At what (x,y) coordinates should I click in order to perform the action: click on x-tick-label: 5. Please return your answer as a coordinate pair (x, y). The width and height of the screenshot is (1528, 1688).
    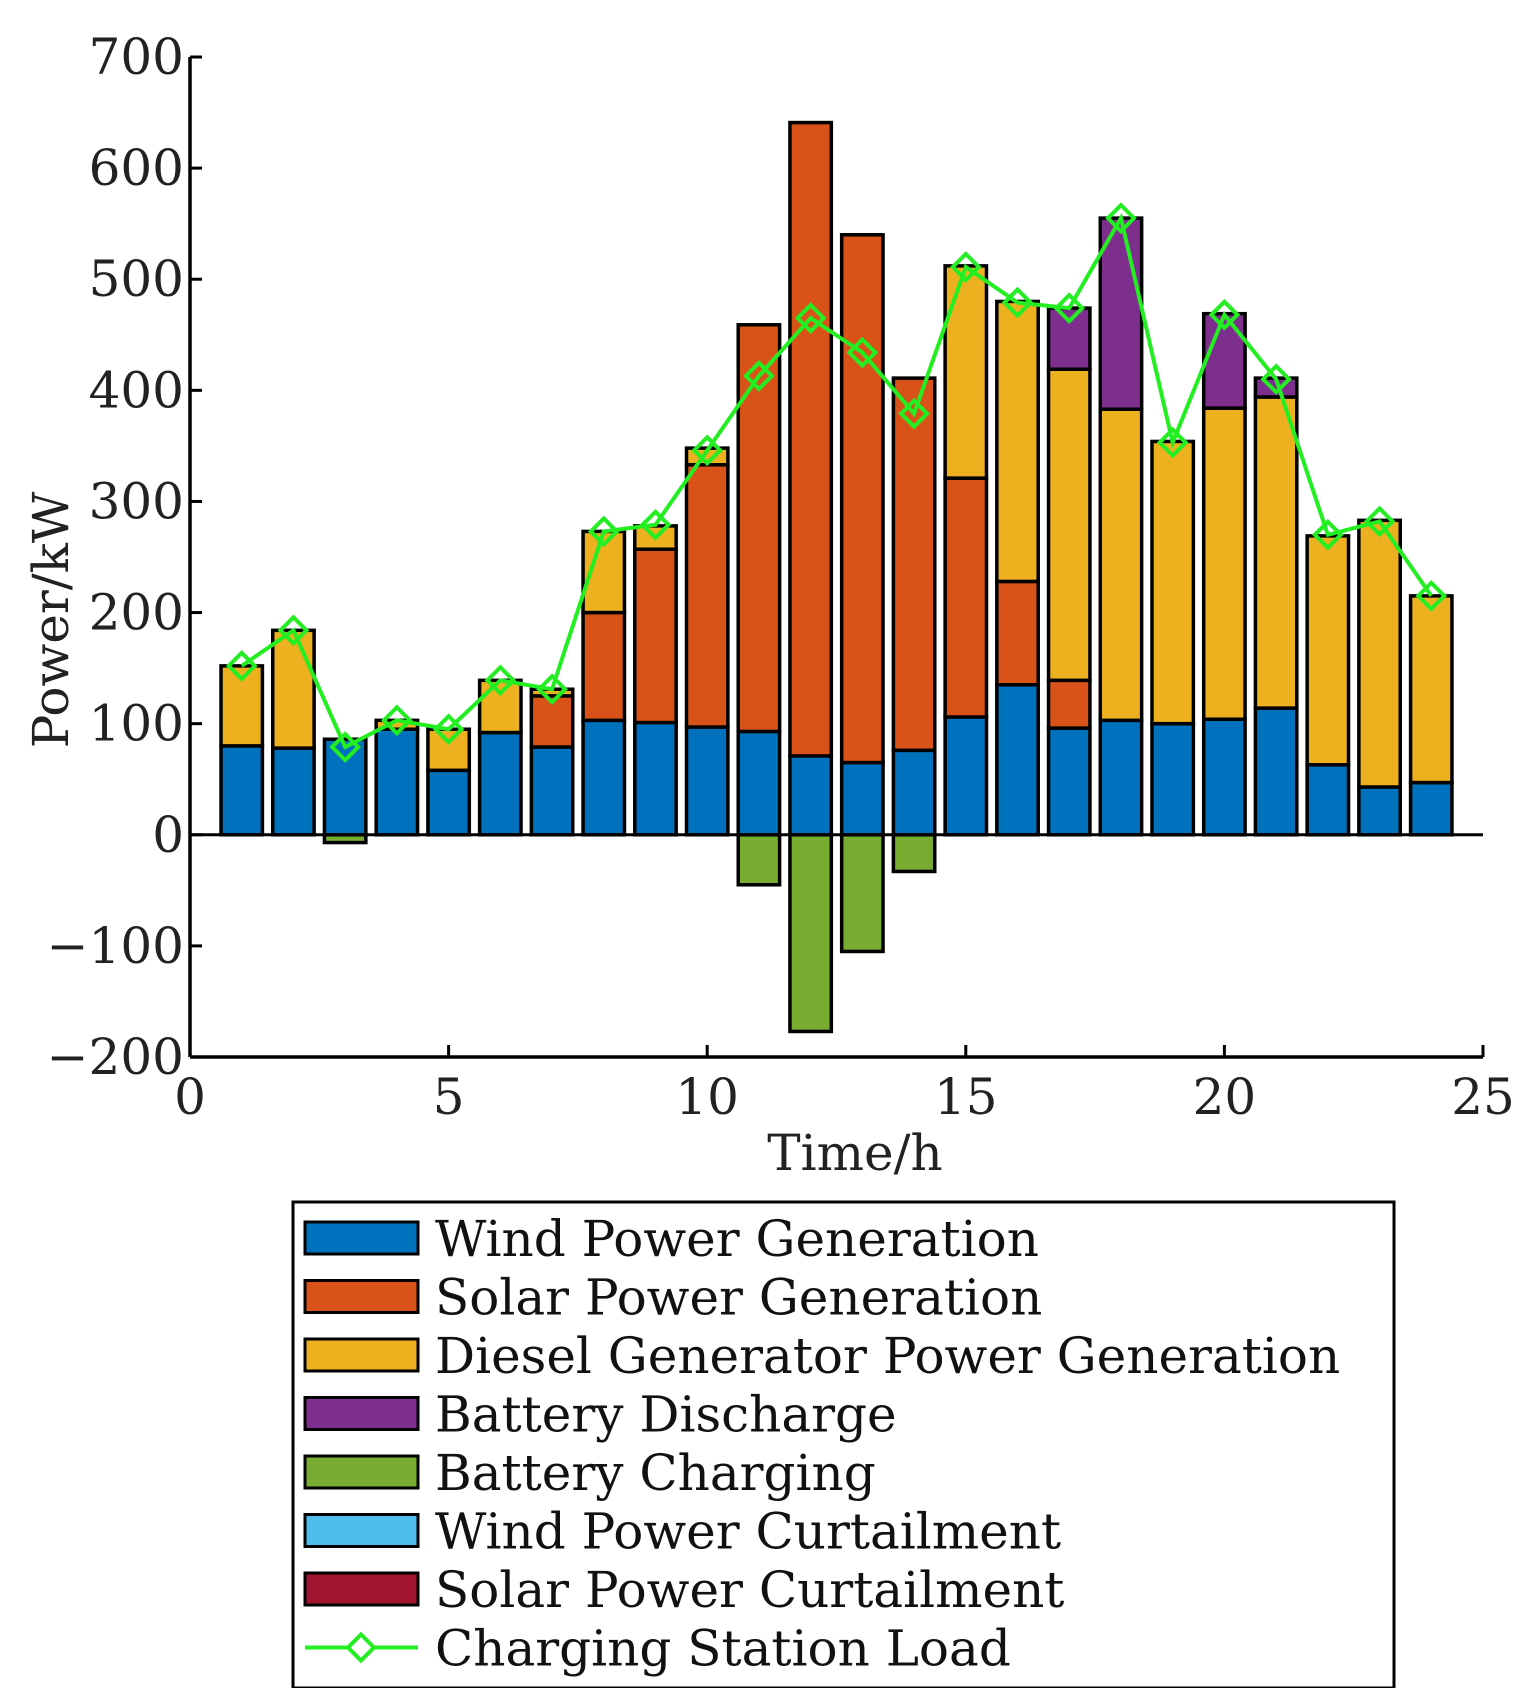
    Looking at the image, I should click on (449, 1097).